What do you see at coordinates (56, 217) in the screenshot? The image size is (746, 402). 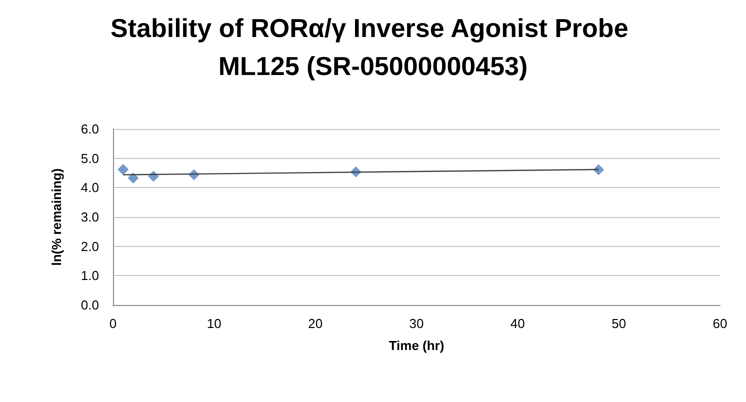 I see `y-axis-title: ln(% remaining)` at bounding box center [56, 217].